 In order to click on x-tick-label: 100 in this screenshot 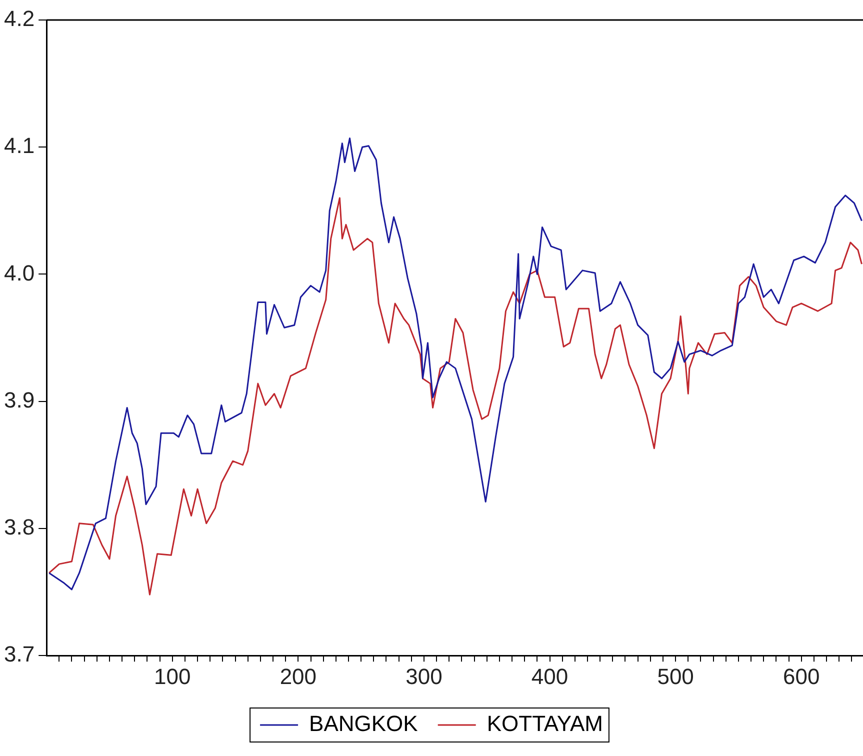, I will do `click(172, 676)`.